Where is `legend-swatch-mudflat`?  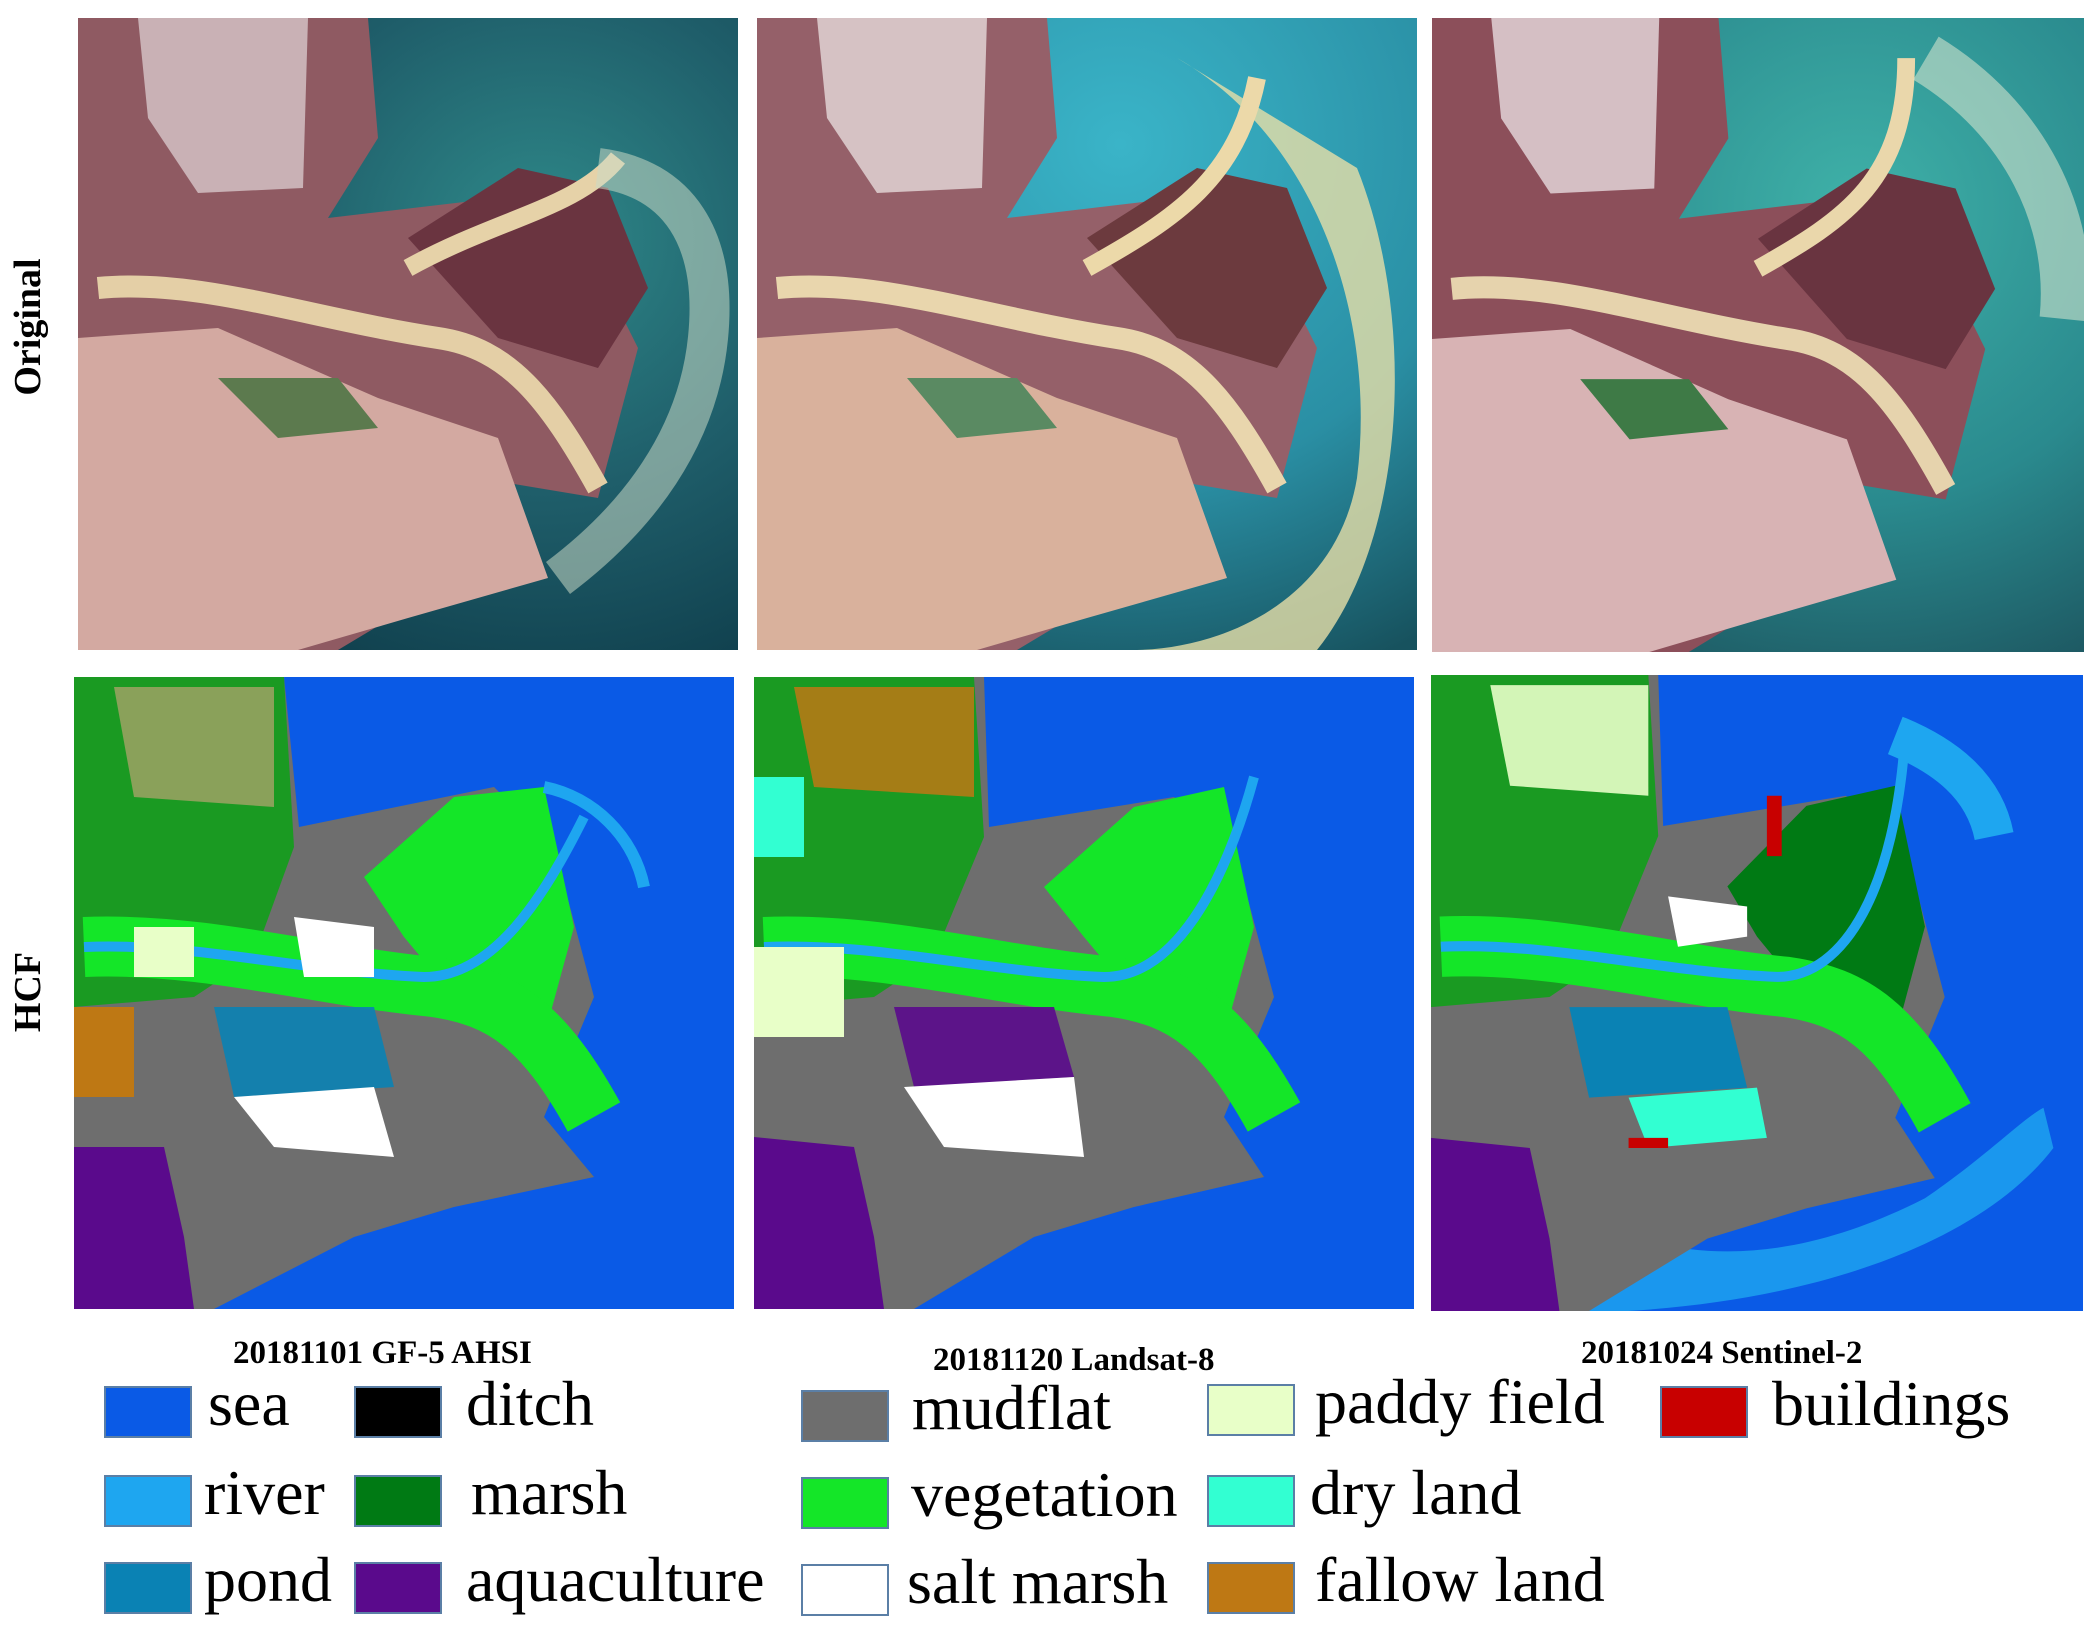 legend-swatch-mudflat is located at coordinates (845, 1416).